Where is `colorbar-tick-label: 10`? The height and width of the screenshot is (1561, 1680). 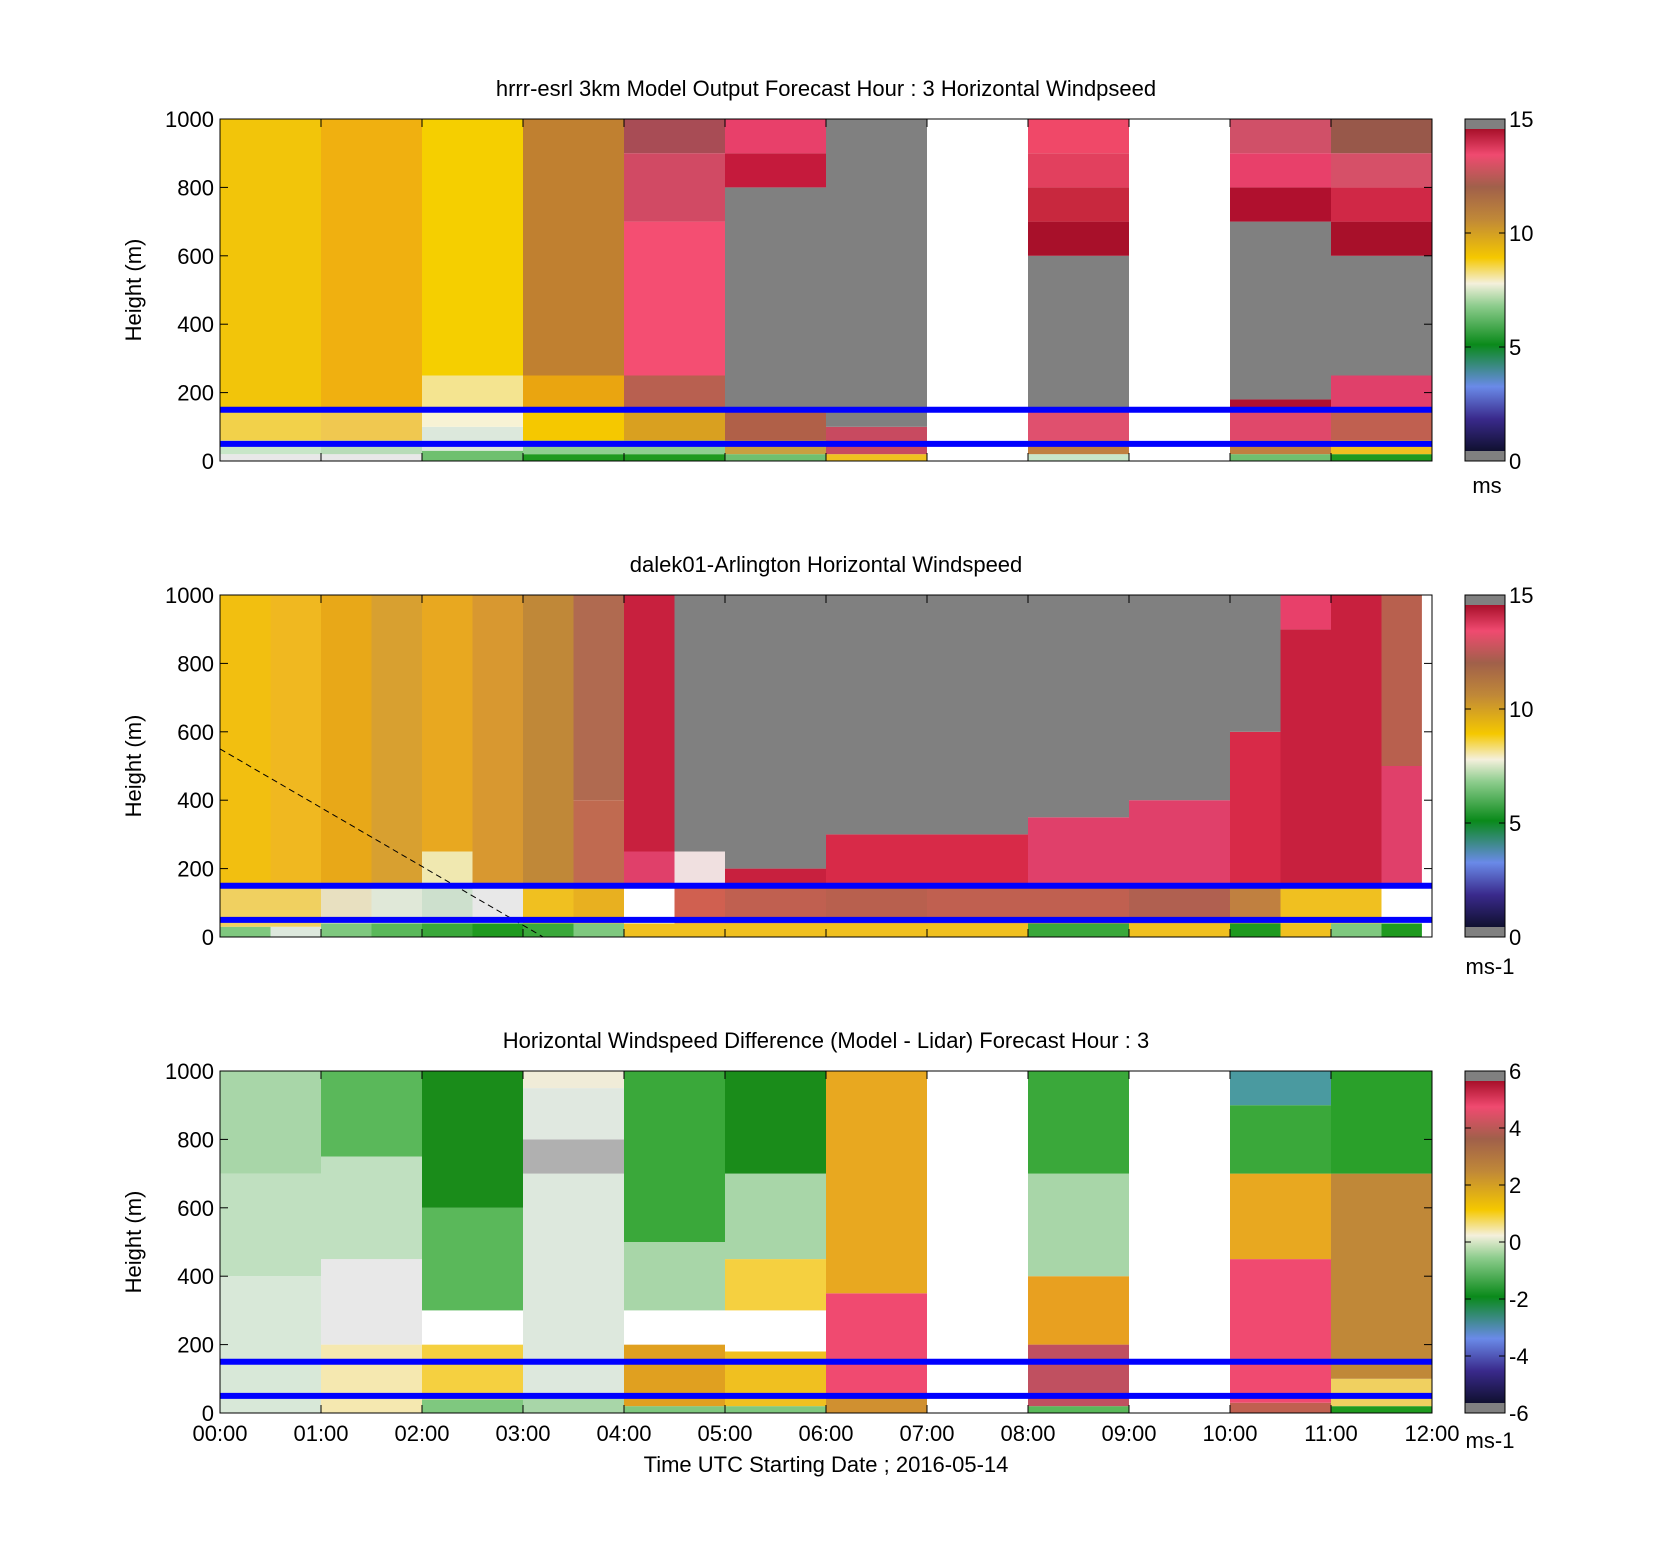 colorbar-tick-label: 10 is located at coordinates (1521, 233).